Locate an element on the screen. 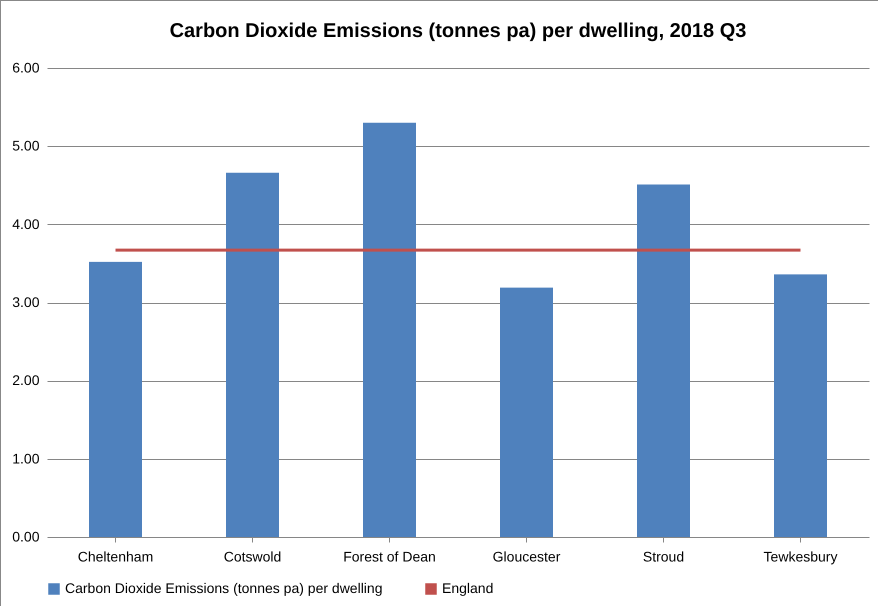 The height and width of the screenshot is (608, 880). x-tick-label: Stroud is located at coordinates (663, 556).